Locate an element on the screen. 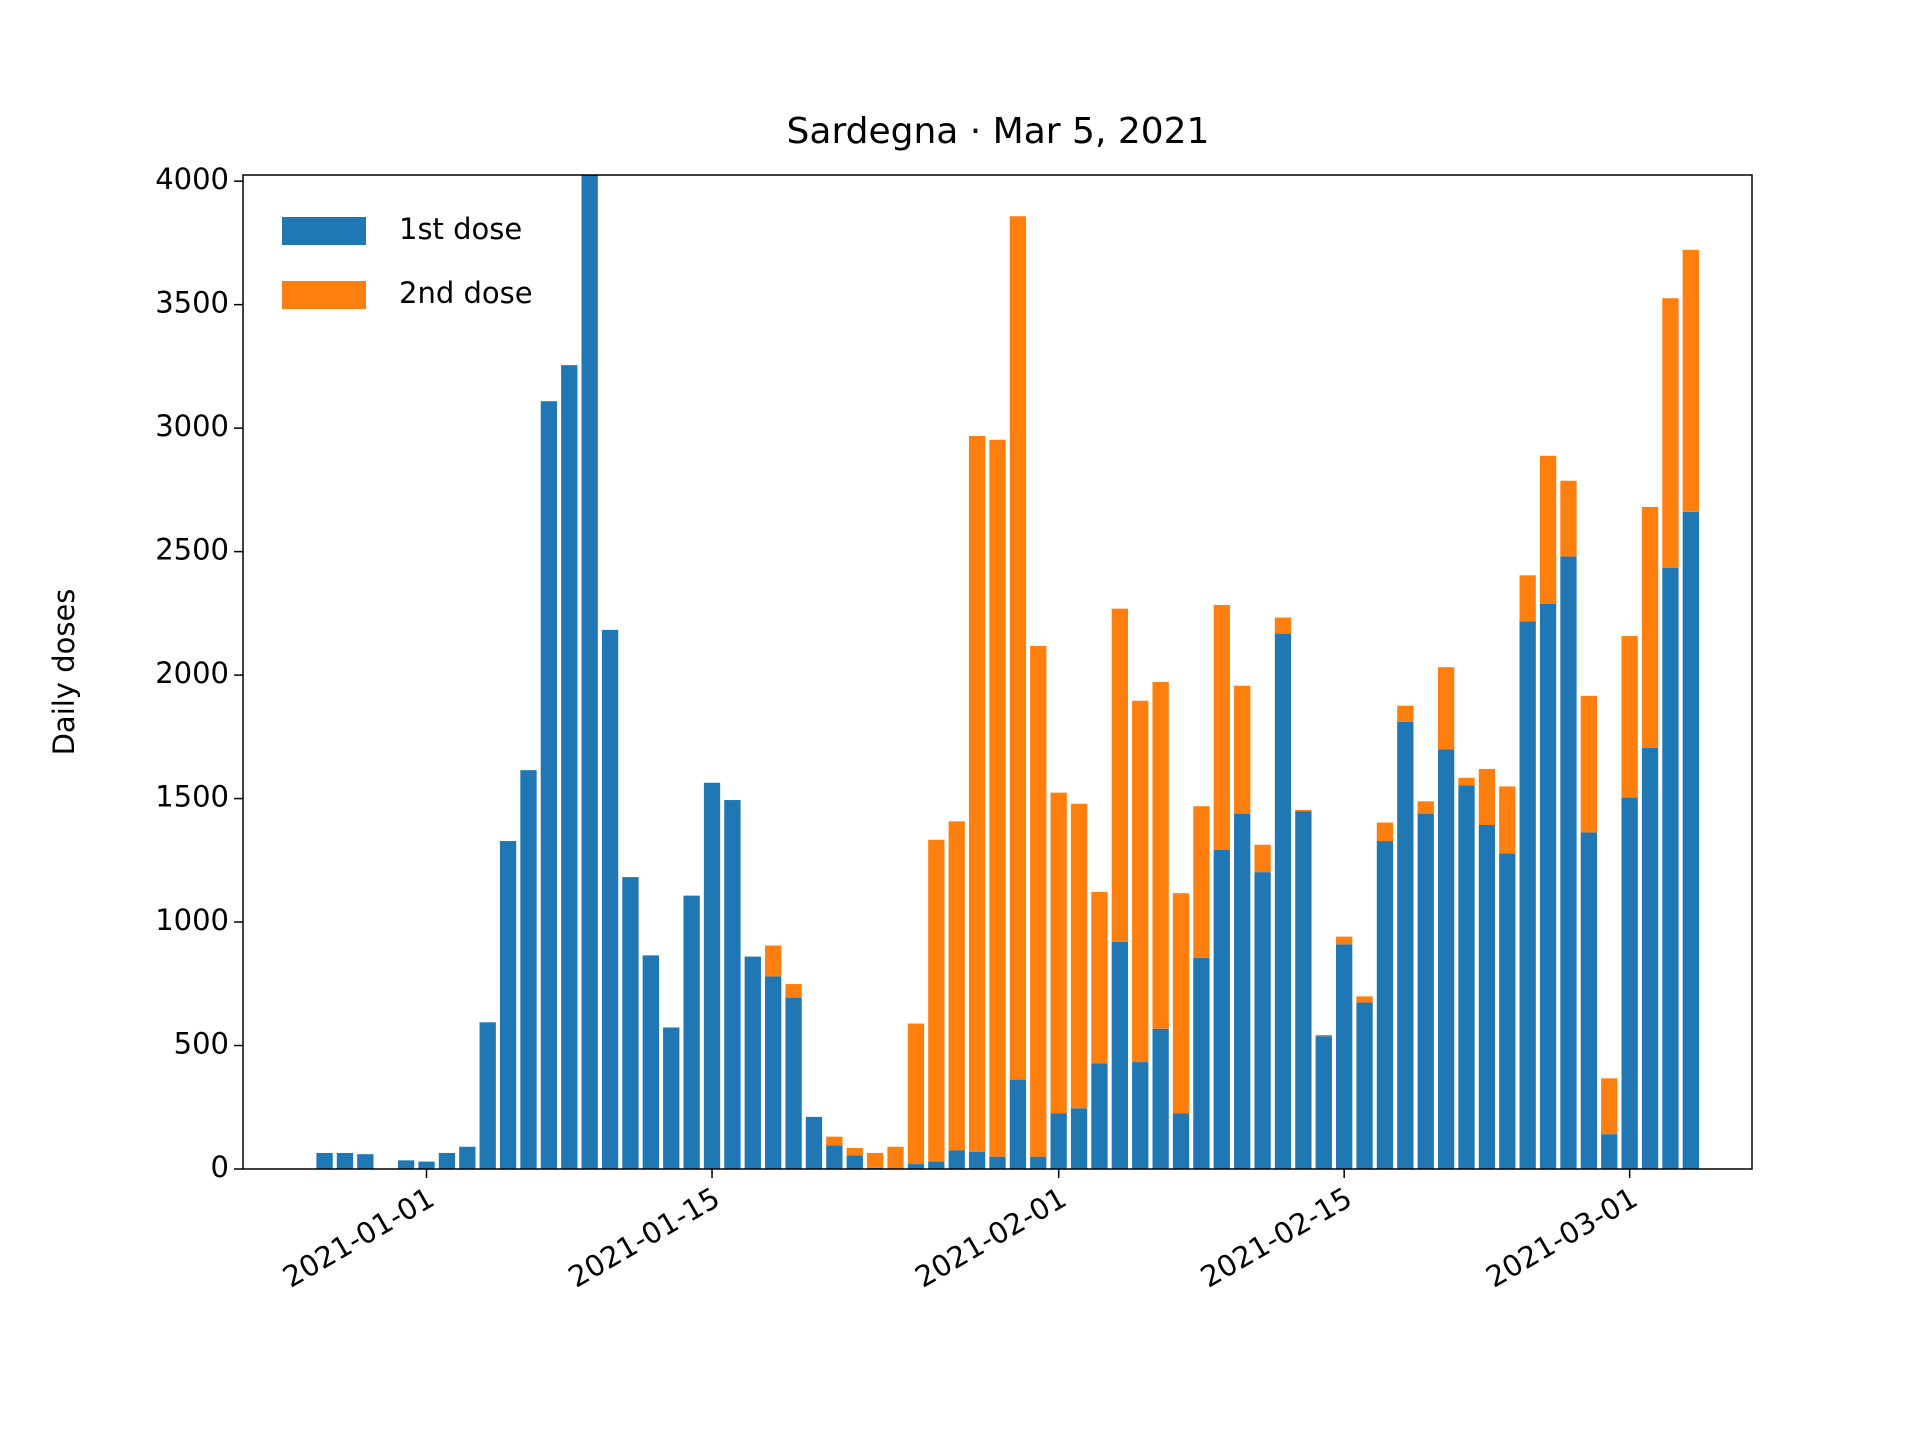  y-tick-label: 500 is located at coordinates (201, 1044).